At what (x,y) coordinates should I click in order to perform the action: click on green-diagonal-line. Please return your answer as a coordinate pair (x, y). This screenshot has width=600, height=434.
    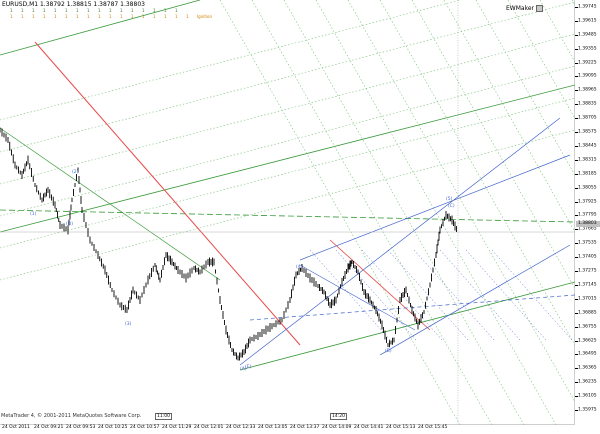
    Looking at the image, I should click on (110, 204).